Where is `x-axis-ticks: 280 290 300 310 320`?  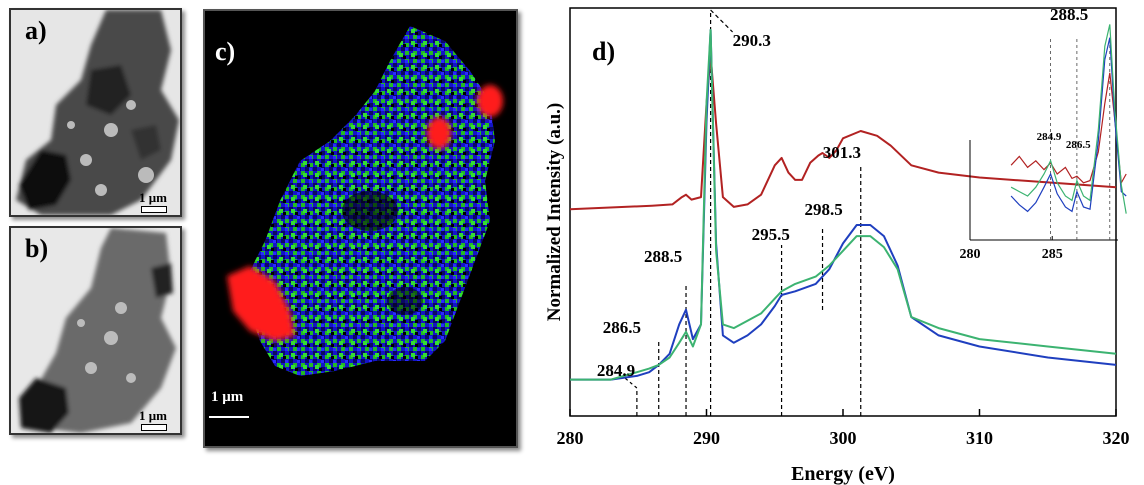
x-axis-ticks: 280 290 300 310 320 is located at coordinates (843, 428).